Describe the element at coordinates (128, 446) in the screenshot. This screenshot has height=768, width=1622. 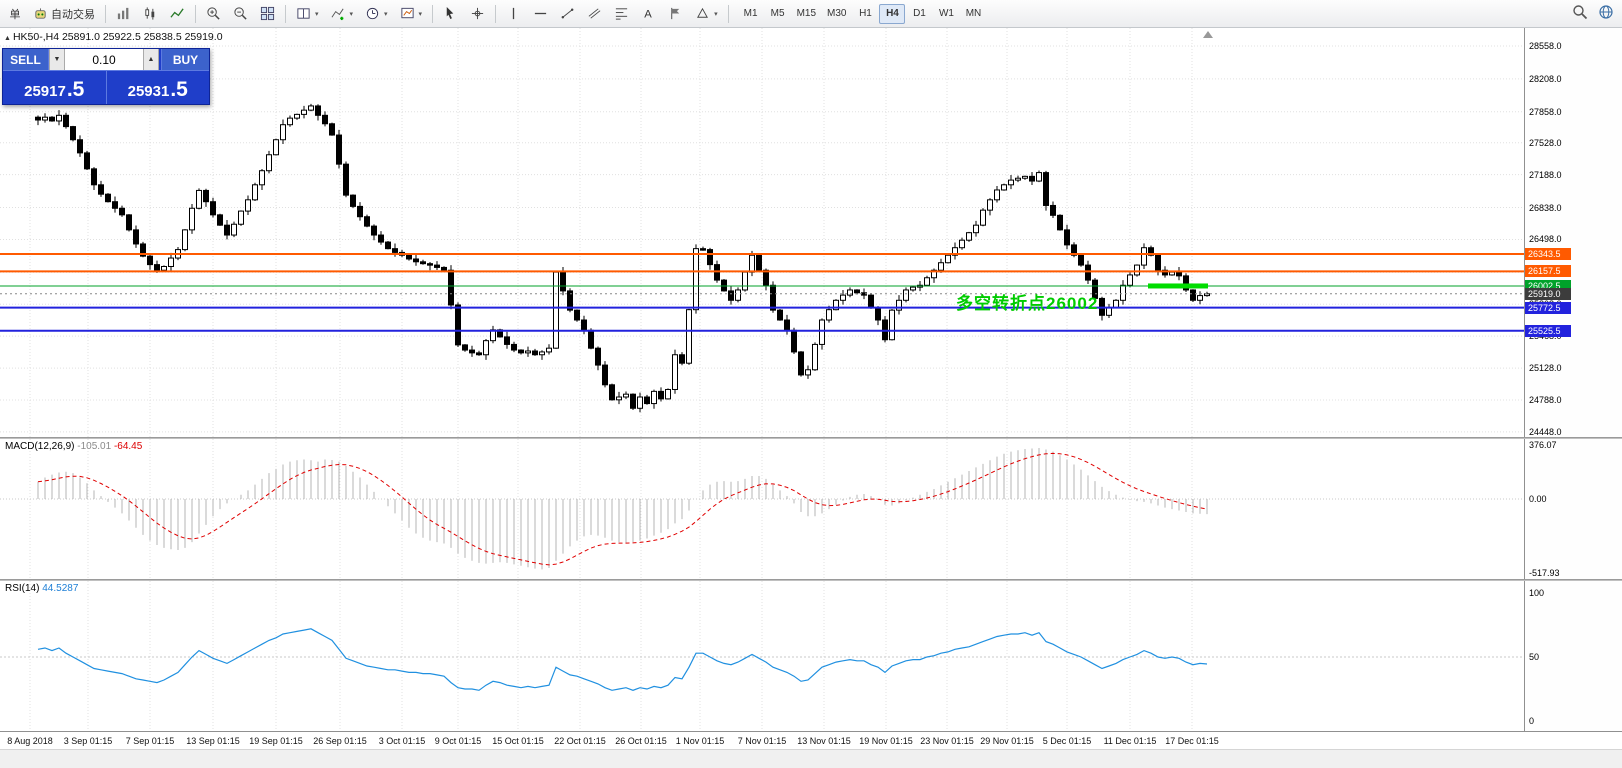
I see `macd-signal-value: -64.45` at that location.